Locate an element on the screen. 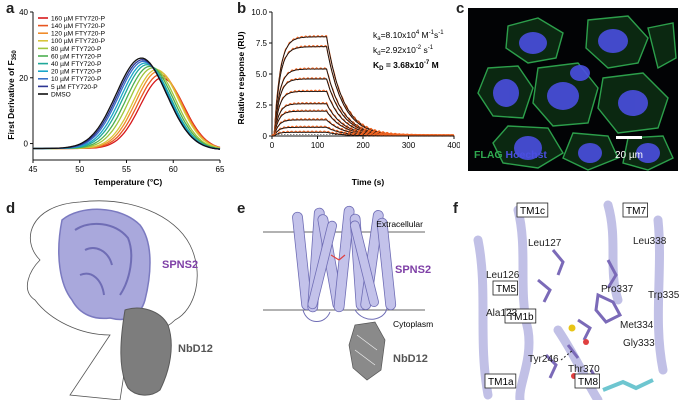  spns2-label-d: SPNS2 is located at coordinates (180, 265).